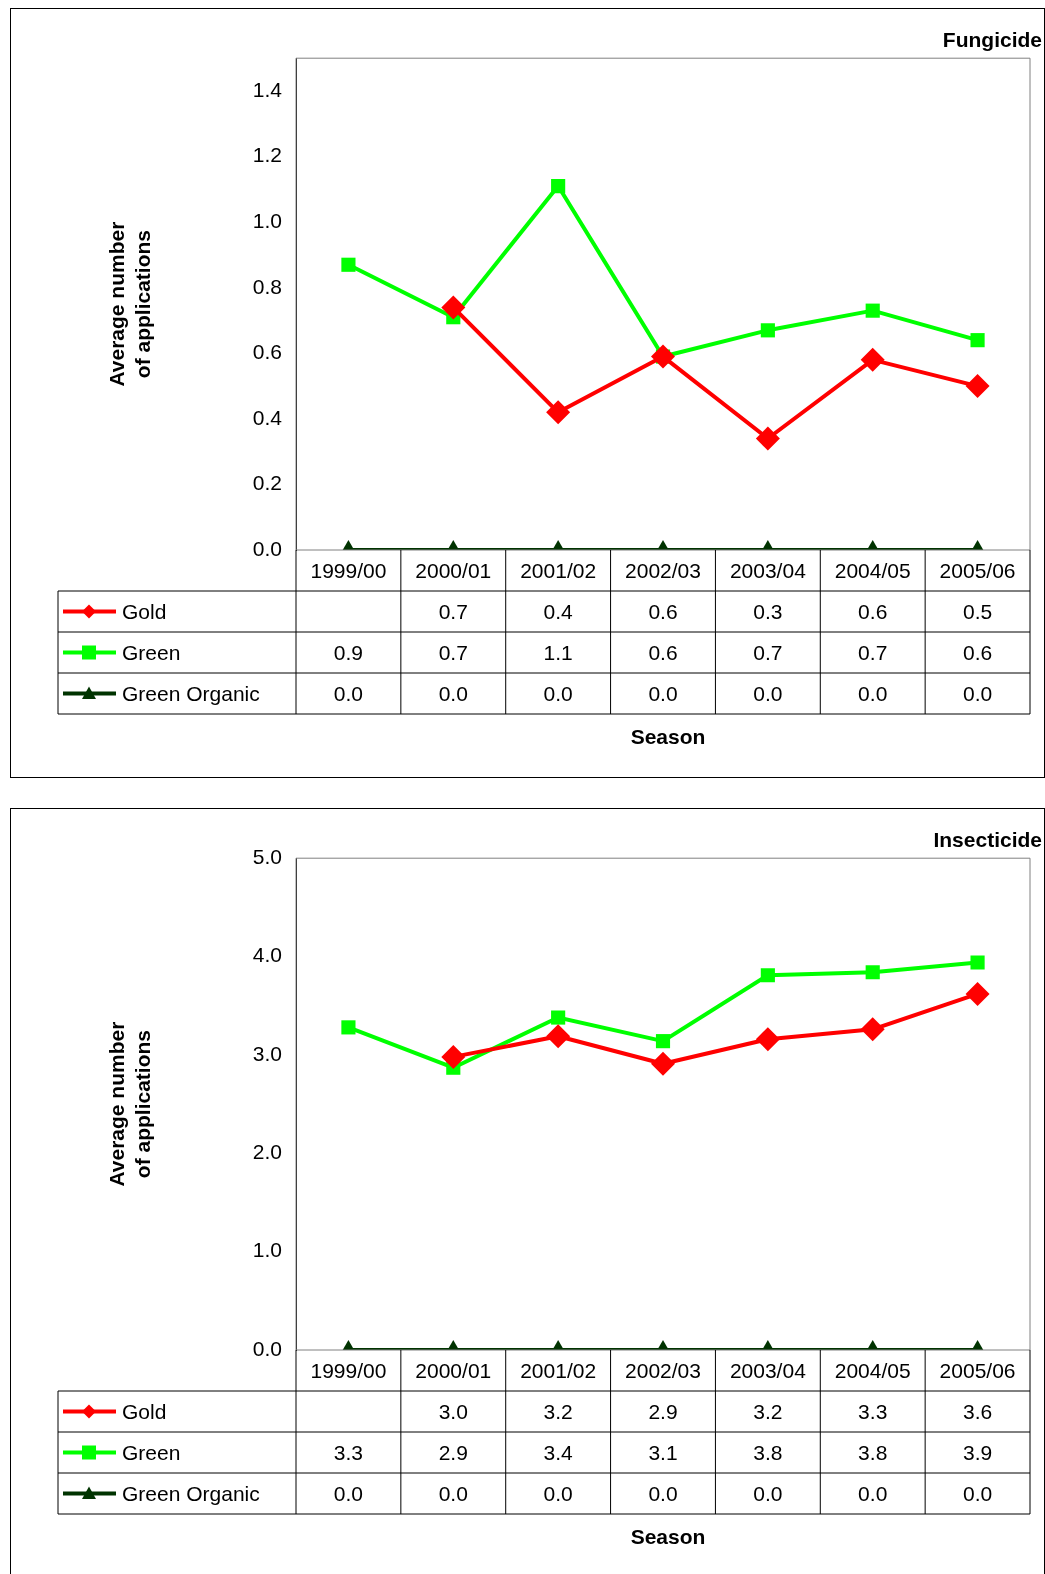  Describe the element at coordinates (977, 612) in the screenshot. I see `data-label: 0.5` at that location.